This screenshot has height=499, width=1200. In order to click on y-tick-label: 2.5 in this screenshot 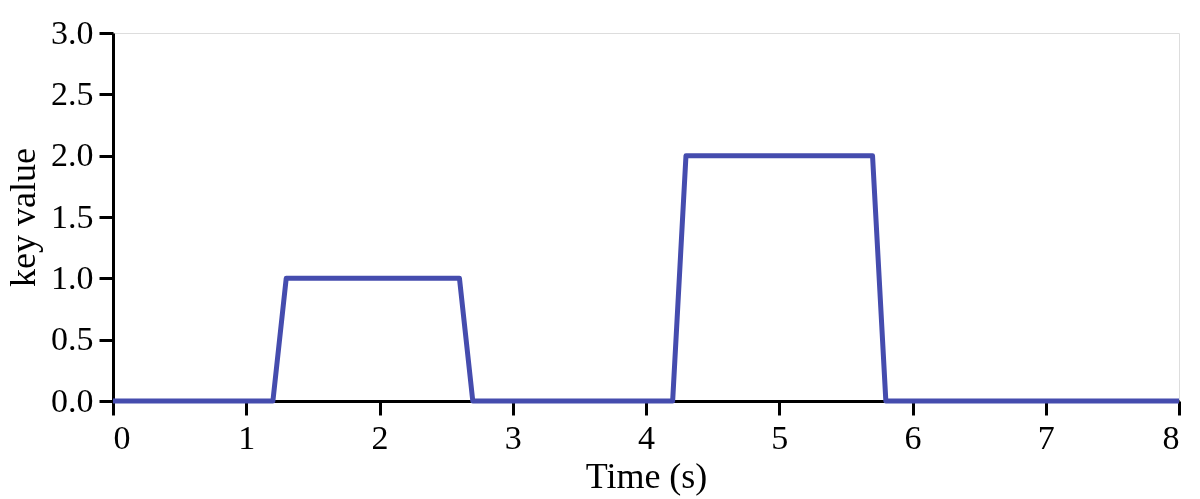, I will do `click(72, 93)`.